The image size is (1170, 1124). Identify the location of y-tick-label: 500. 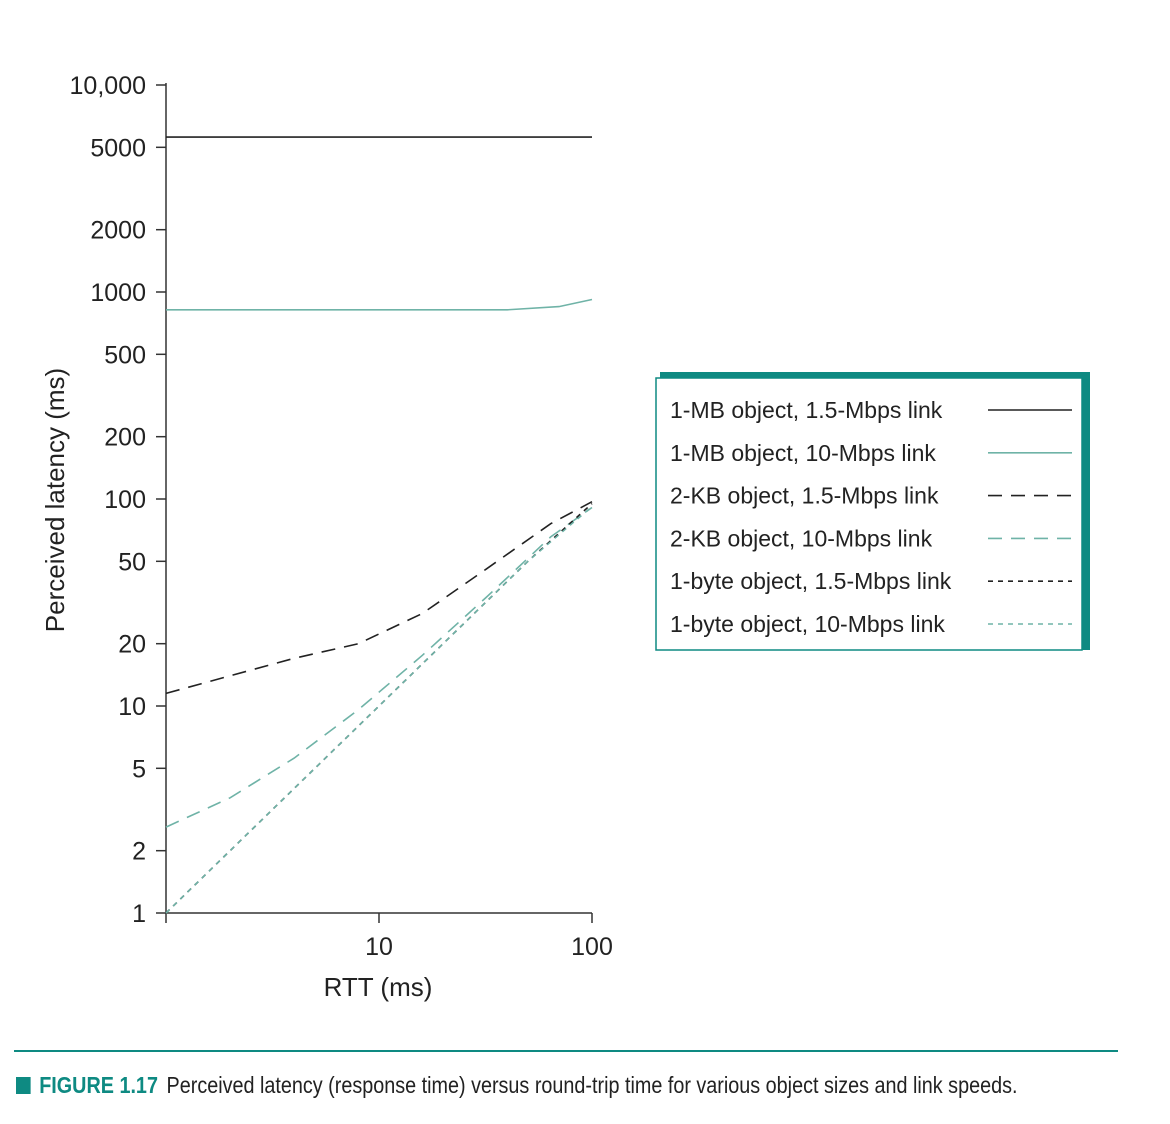
(125, 355).